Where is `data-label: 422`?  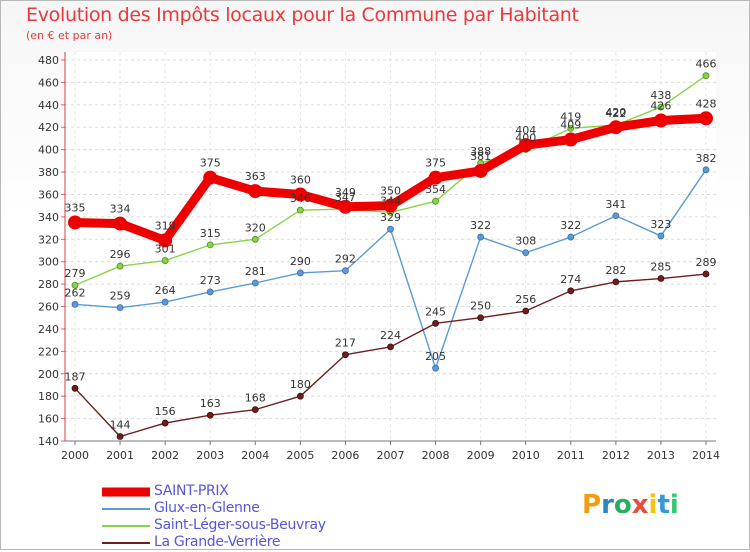 data-label: 422 is located at coordinates (615, 113).